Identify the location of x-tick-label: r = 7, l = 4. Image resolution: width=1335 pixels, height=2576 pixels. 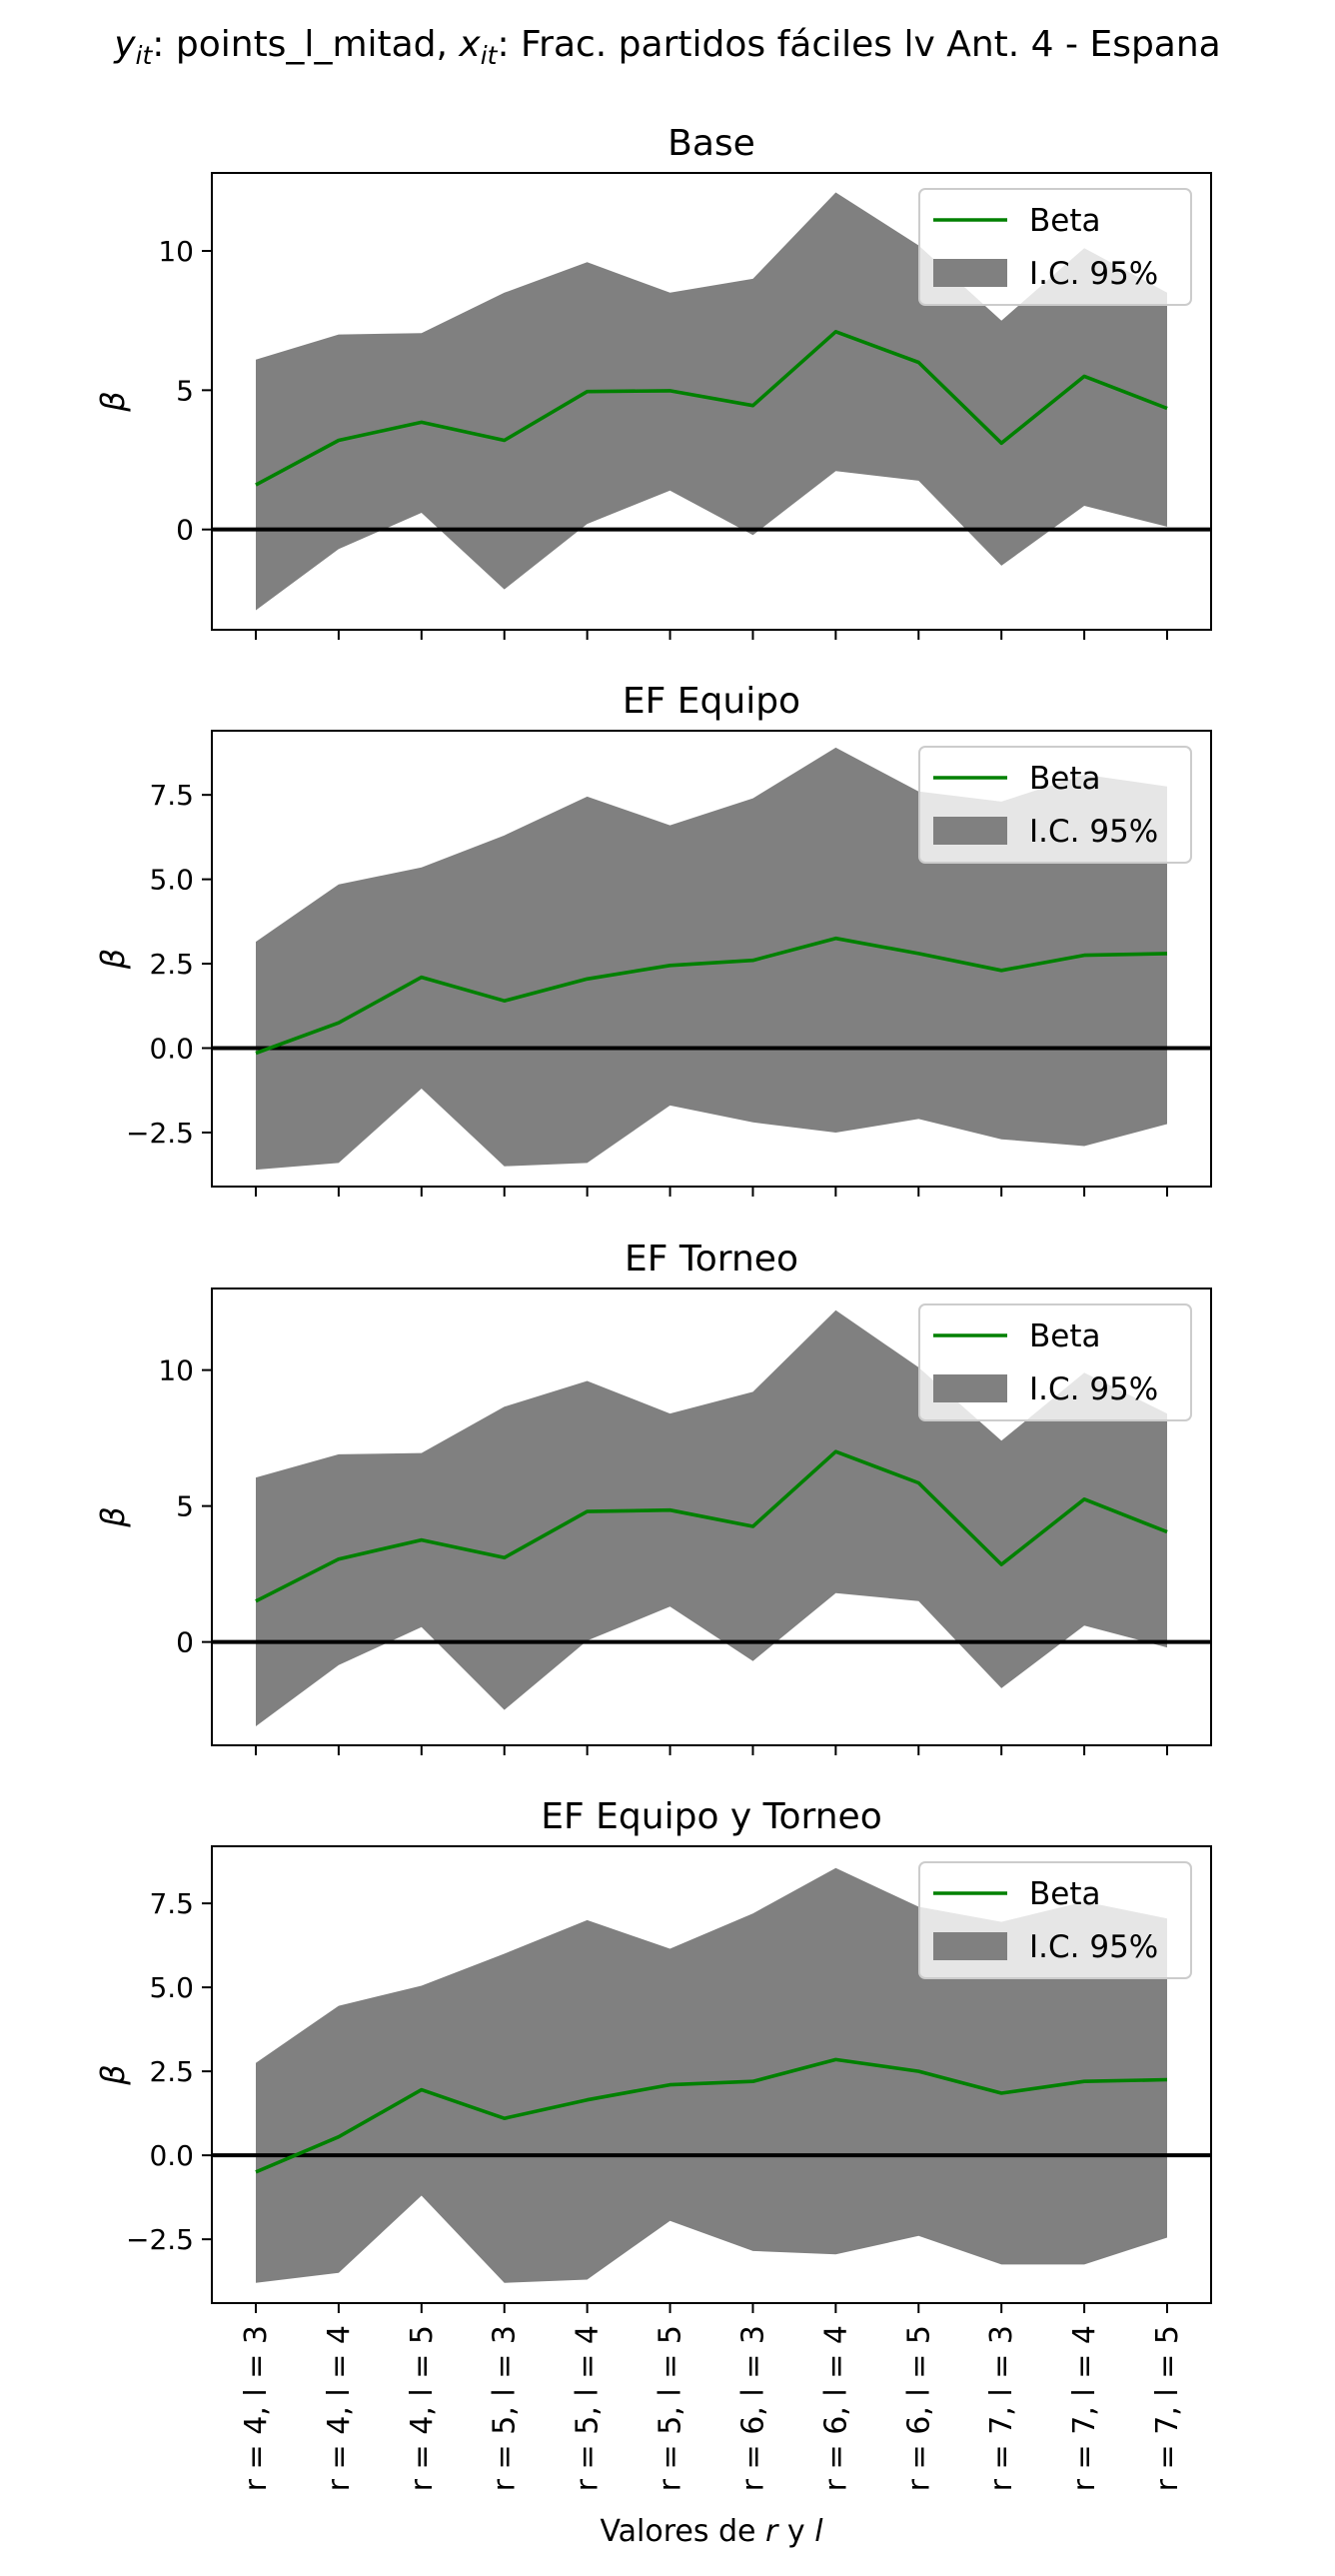
(1084, 2408).